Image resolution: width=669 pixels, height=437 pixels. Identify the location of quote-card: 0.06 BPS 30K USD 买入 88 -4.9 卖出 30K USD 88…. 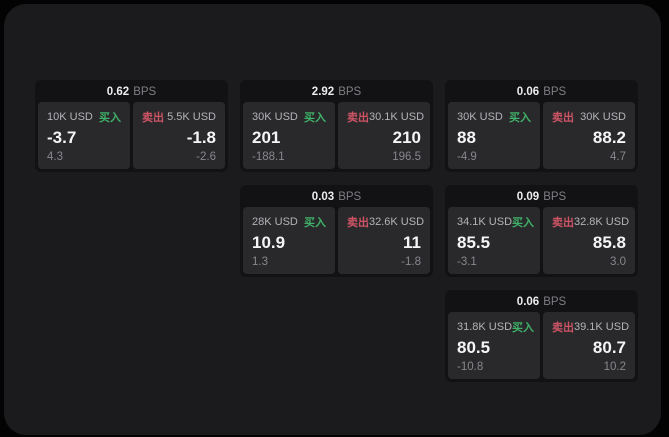
(541, 126).